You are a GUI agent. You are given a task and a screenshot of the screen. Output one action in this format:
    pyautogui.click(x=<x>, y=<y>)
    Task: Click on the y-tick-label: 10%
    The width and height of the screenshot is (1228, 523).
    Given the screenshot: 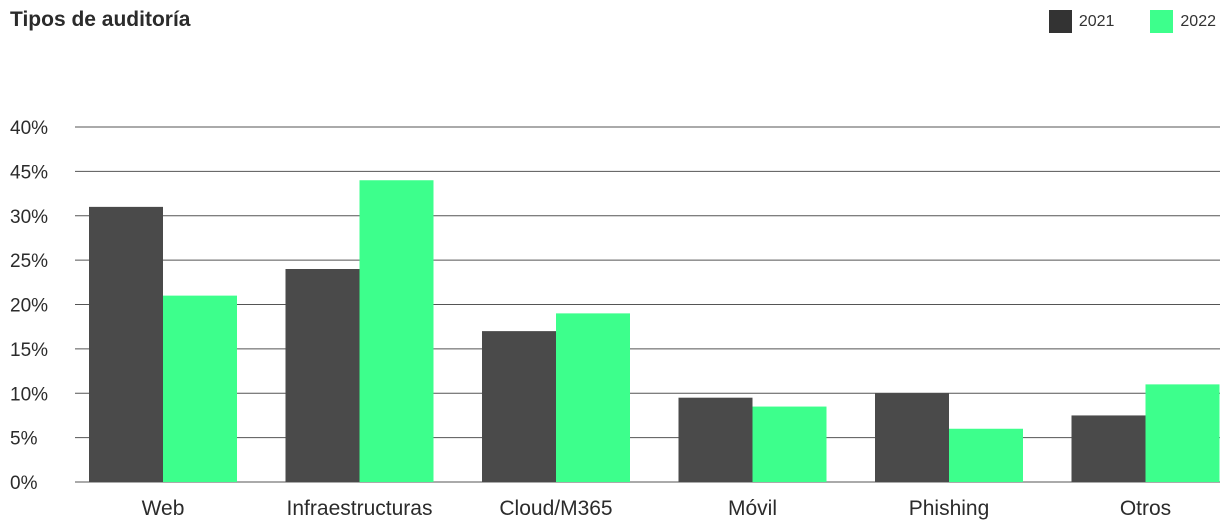 What is the action you would take?
    pyautogui.click(x=29, y=394)
    